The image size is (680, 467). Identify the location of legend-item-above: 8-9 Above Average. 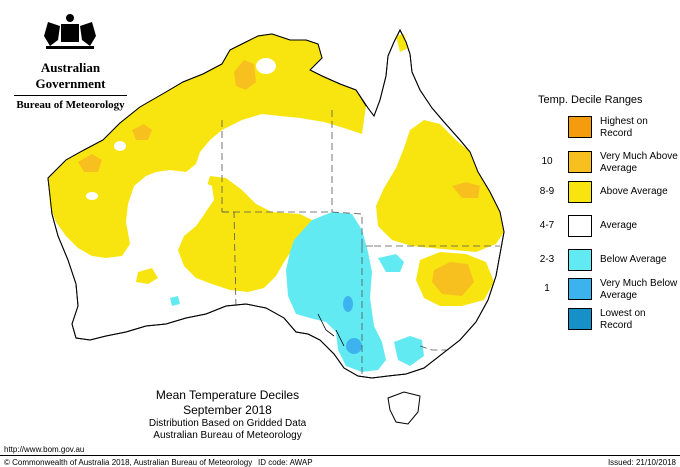
(605, 193).